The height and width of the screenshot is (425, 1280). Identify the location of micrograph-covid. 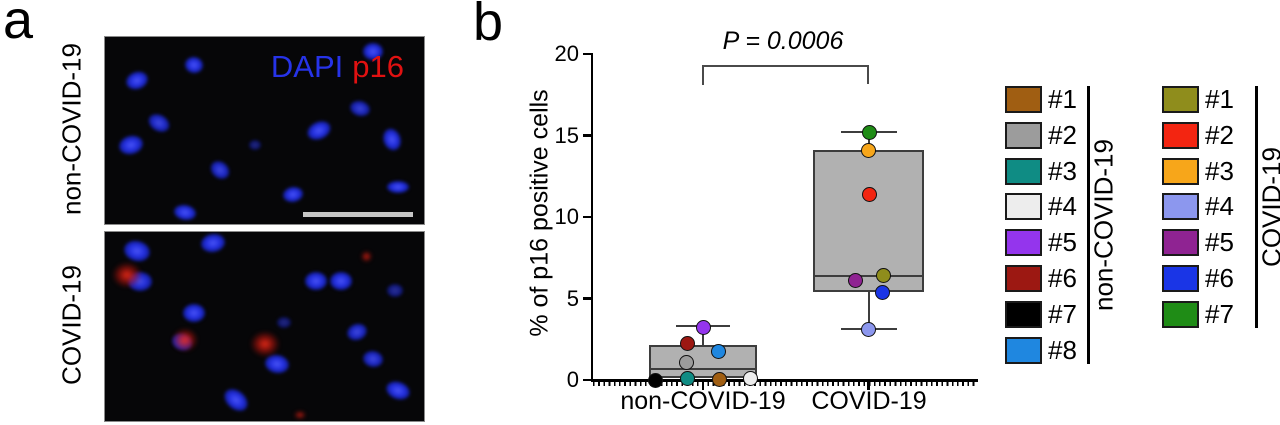
(264, 326).